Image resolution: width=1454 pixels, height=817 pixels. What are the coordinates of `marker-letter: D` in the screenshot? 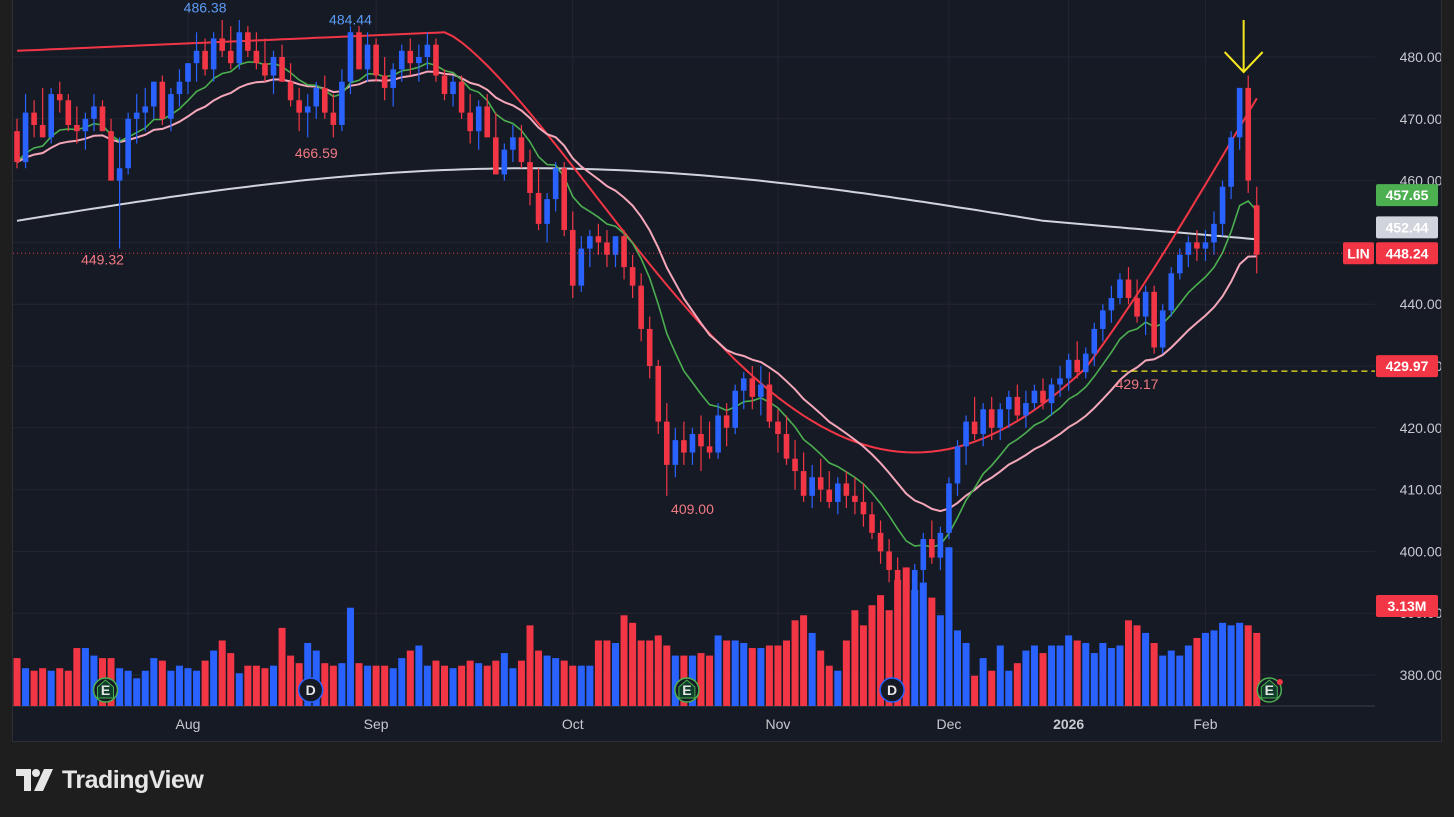 It's located at (892, 690).